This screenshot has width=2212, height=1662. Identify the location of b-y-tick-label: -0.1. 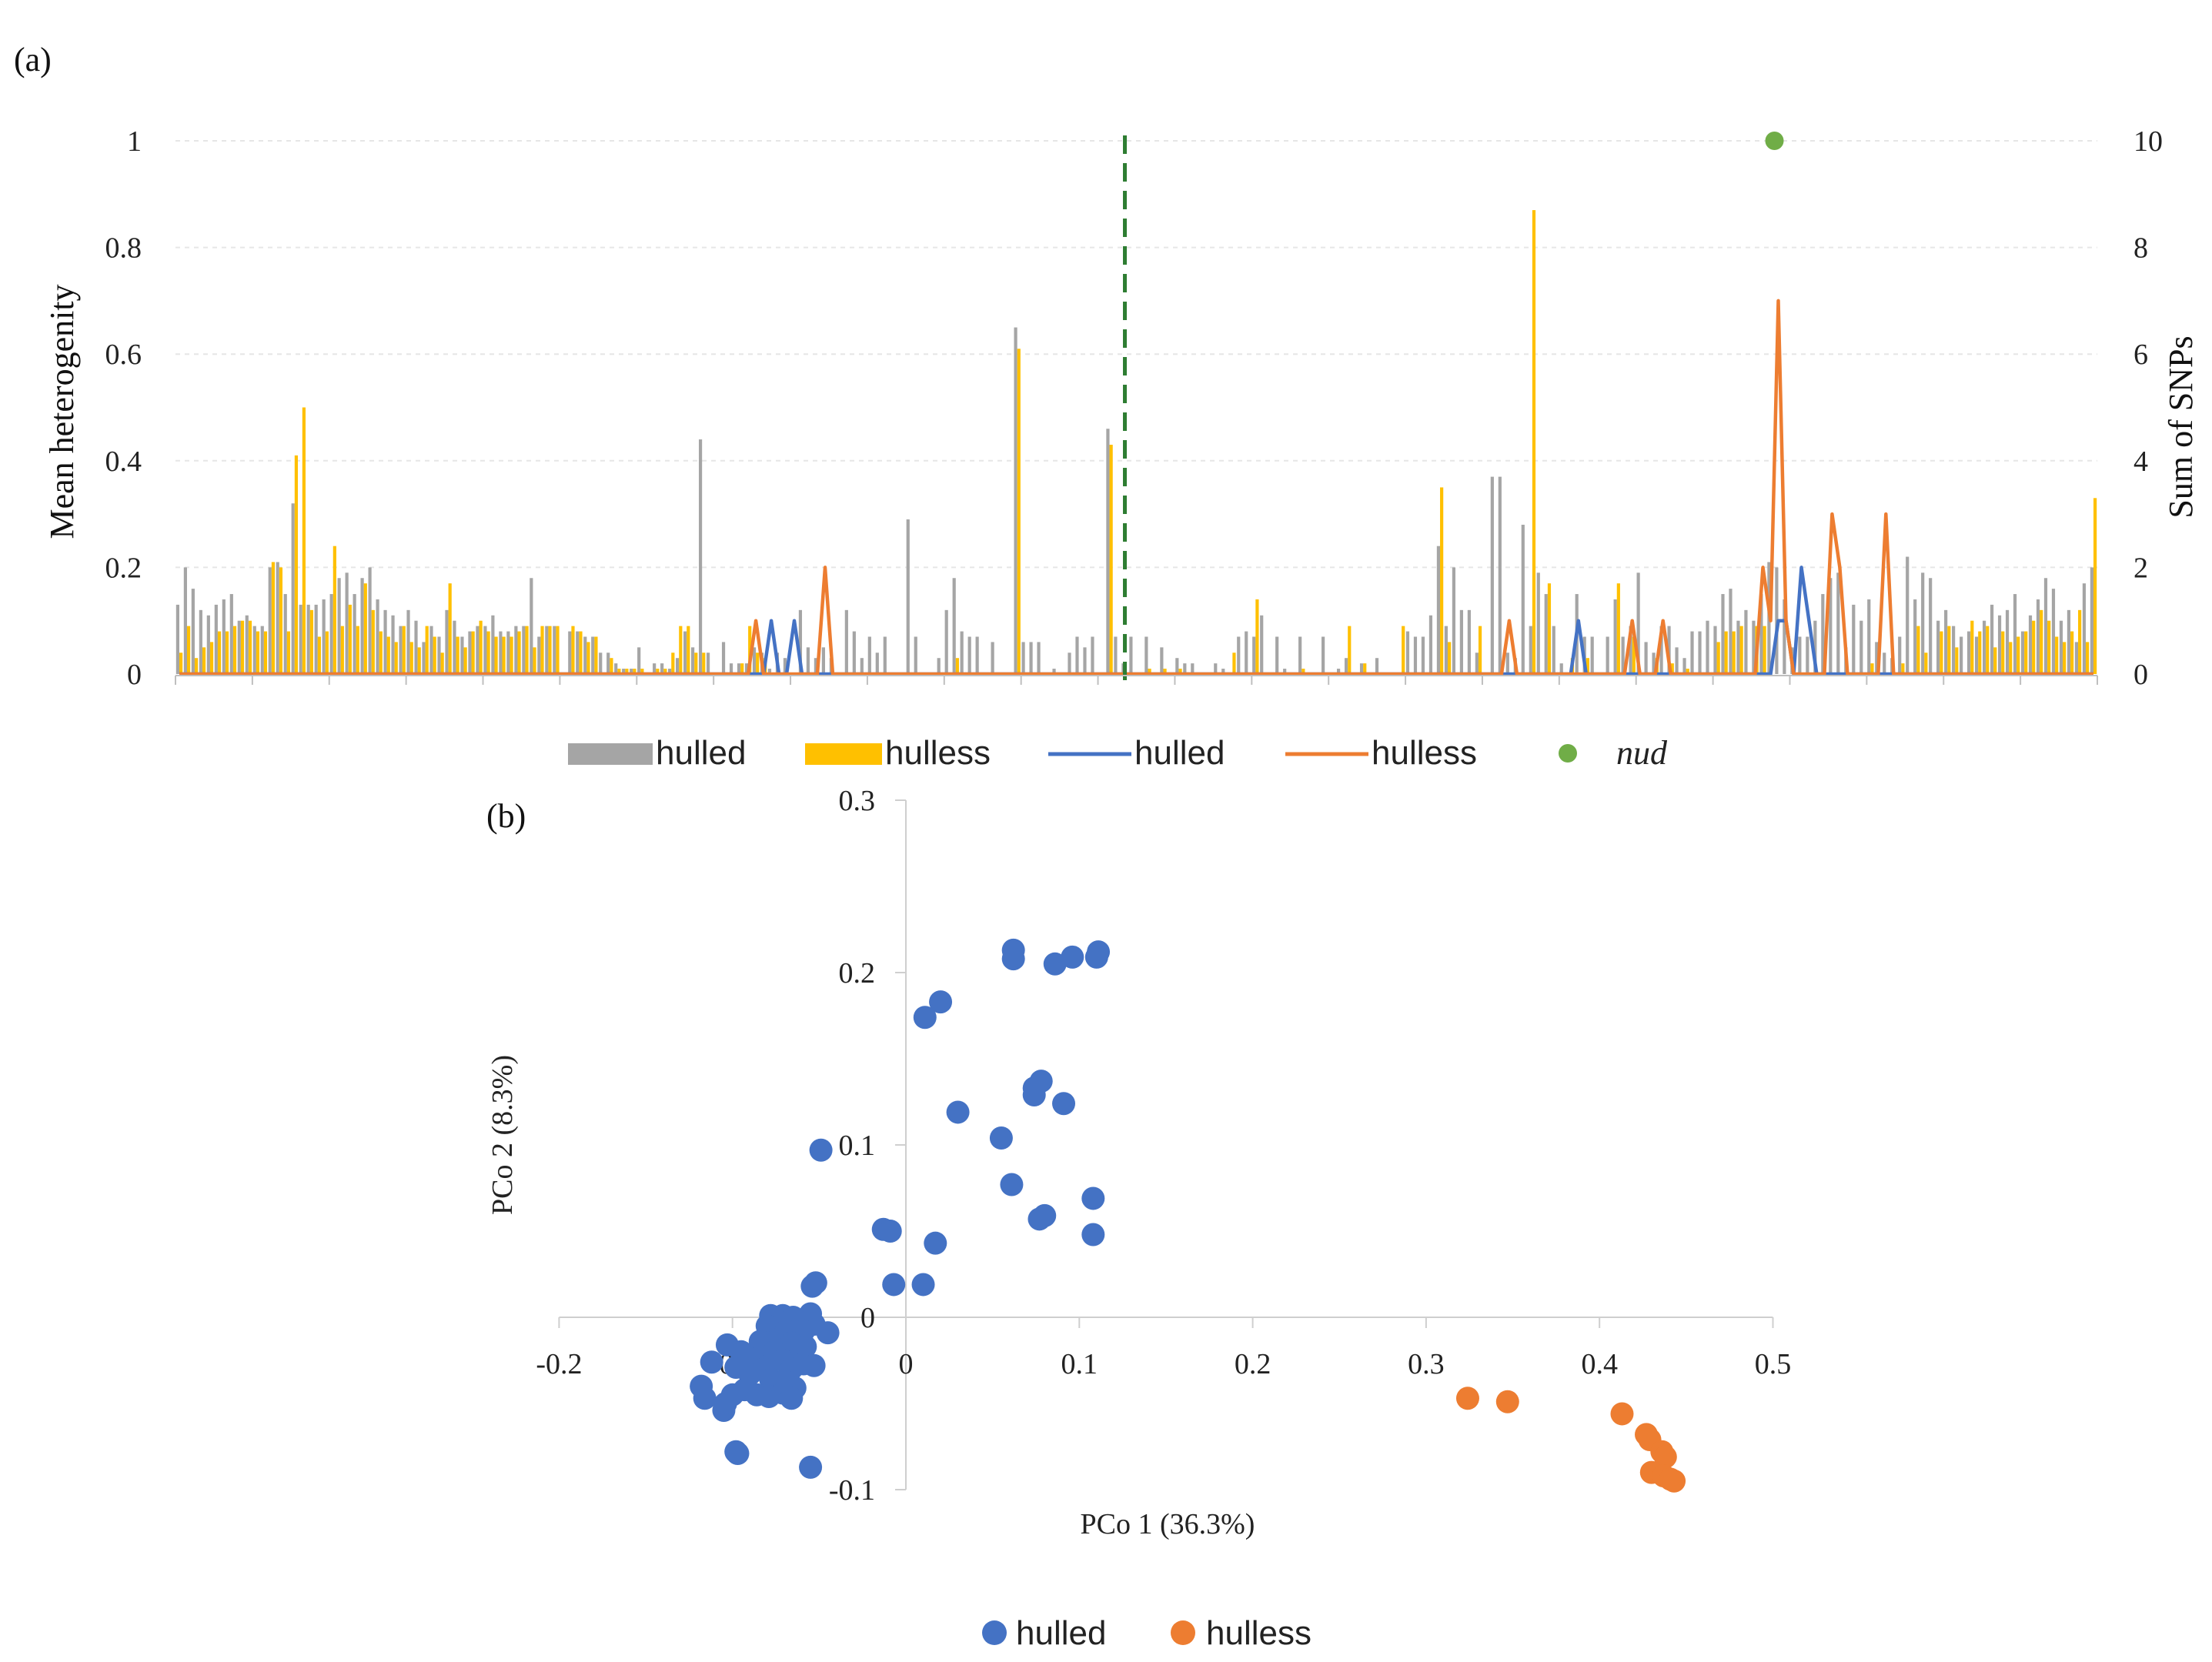
(852, 1490).